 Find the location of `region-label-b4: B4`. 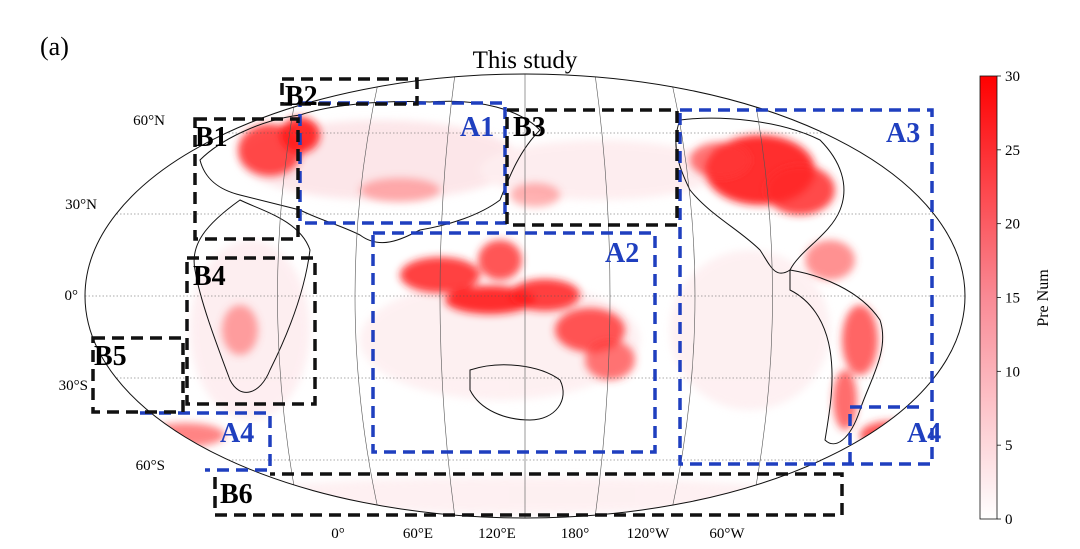

region-label-b4: B4 is located at coordinates (209, 276).